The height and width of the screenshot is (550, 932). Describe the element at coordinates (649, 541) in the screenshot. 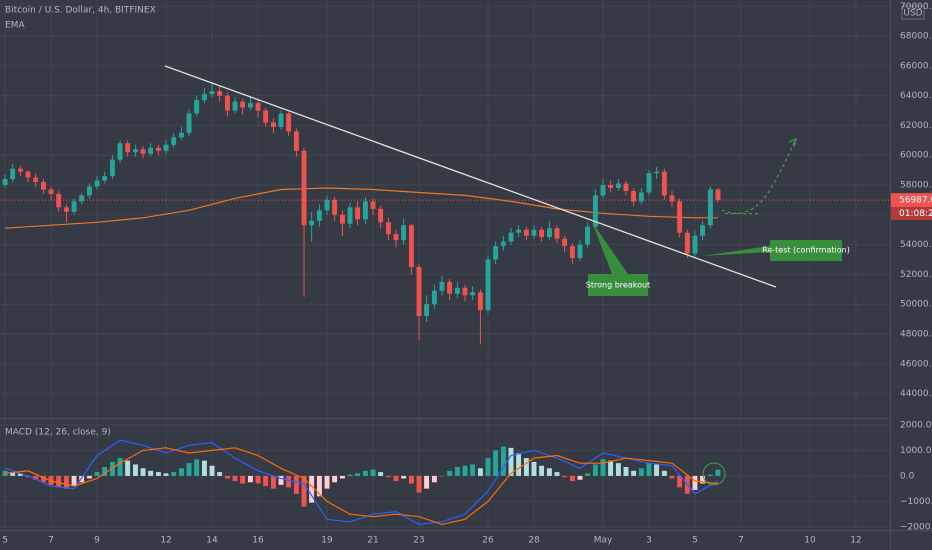

I see `x-tick-label: 3` at that location.